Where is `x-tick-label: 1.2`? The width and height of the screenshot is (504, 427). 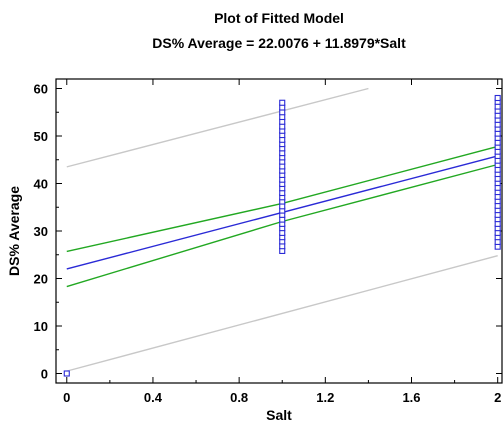 x-tick-label: 1.2 is located at coordinates (325, 397).